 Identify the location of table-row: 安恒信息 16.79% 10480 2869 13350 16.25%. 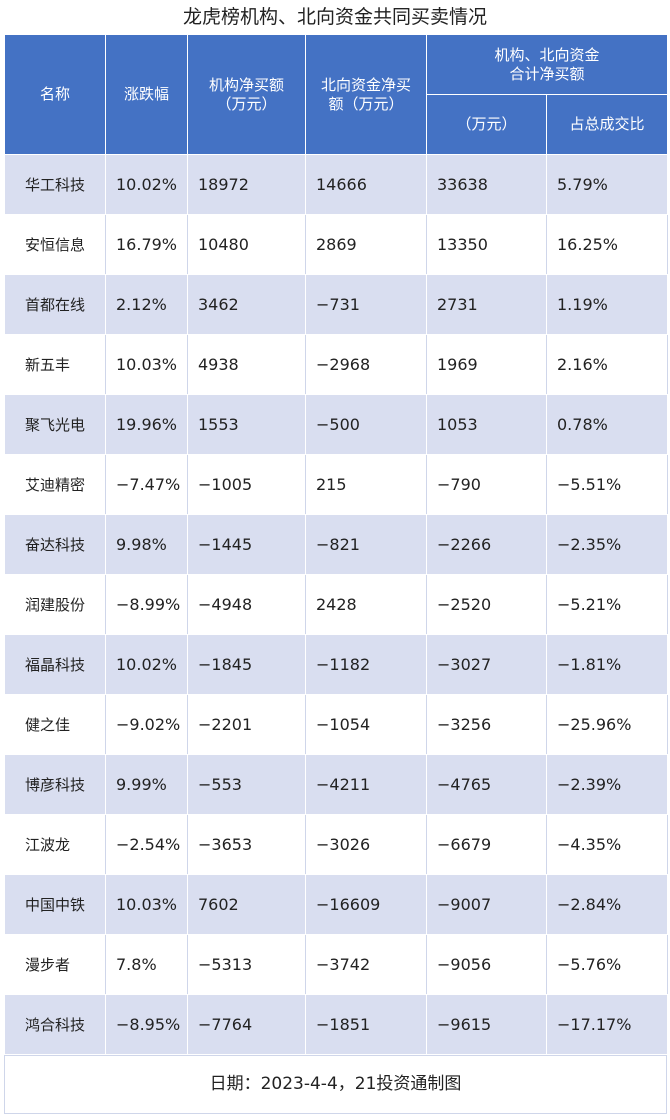
(336, 244).